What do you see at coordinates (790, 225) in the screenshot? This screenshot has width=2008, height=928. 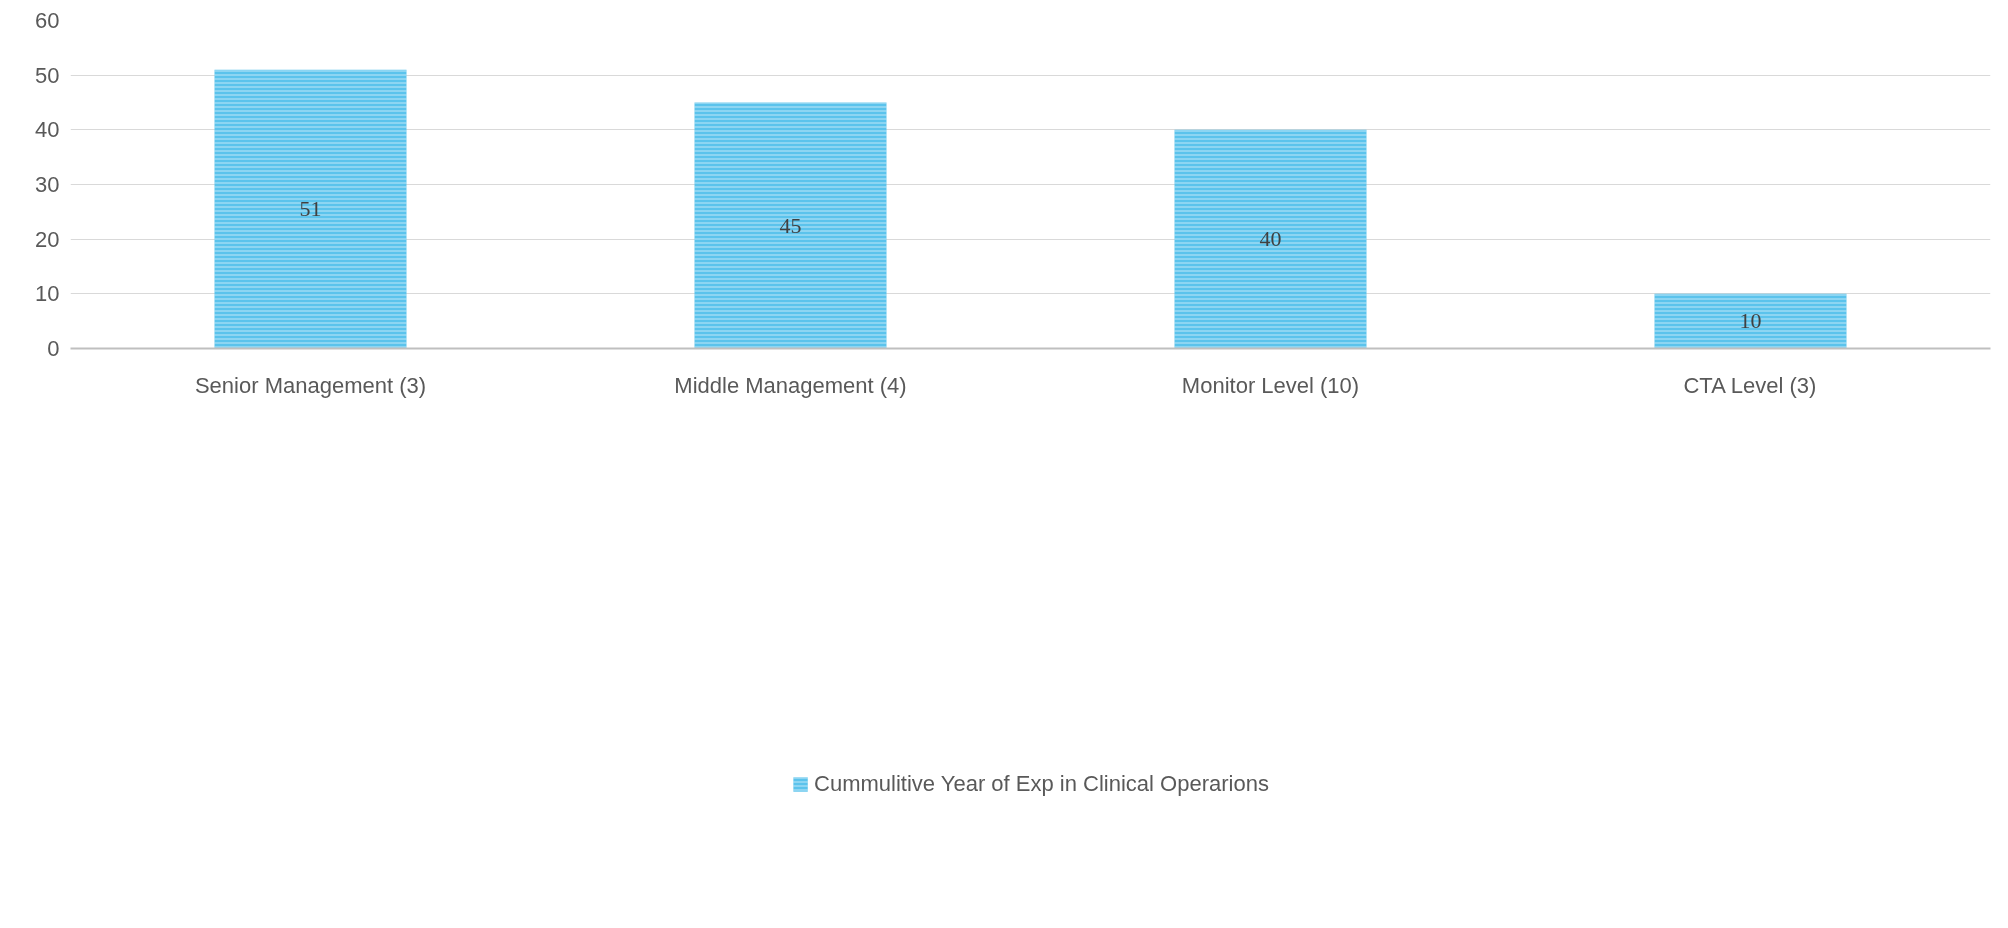 I see `data-label: 45` at bounding box center [790, 225].